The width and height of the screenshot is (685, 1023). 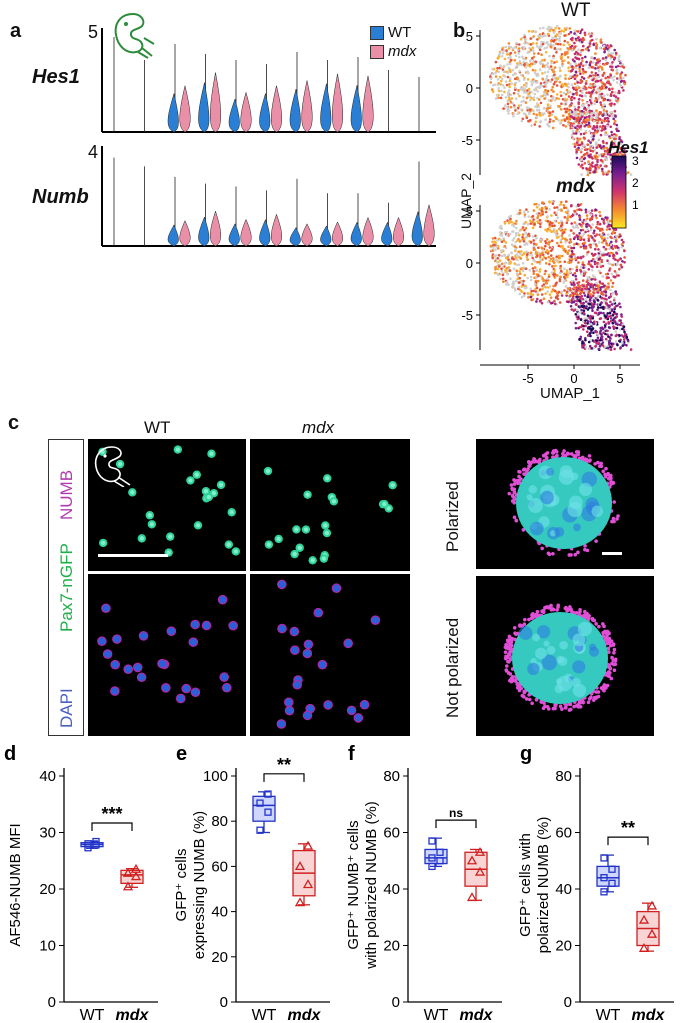 I want to click on micro-mdx-gfp, so click(x=330, y=505).